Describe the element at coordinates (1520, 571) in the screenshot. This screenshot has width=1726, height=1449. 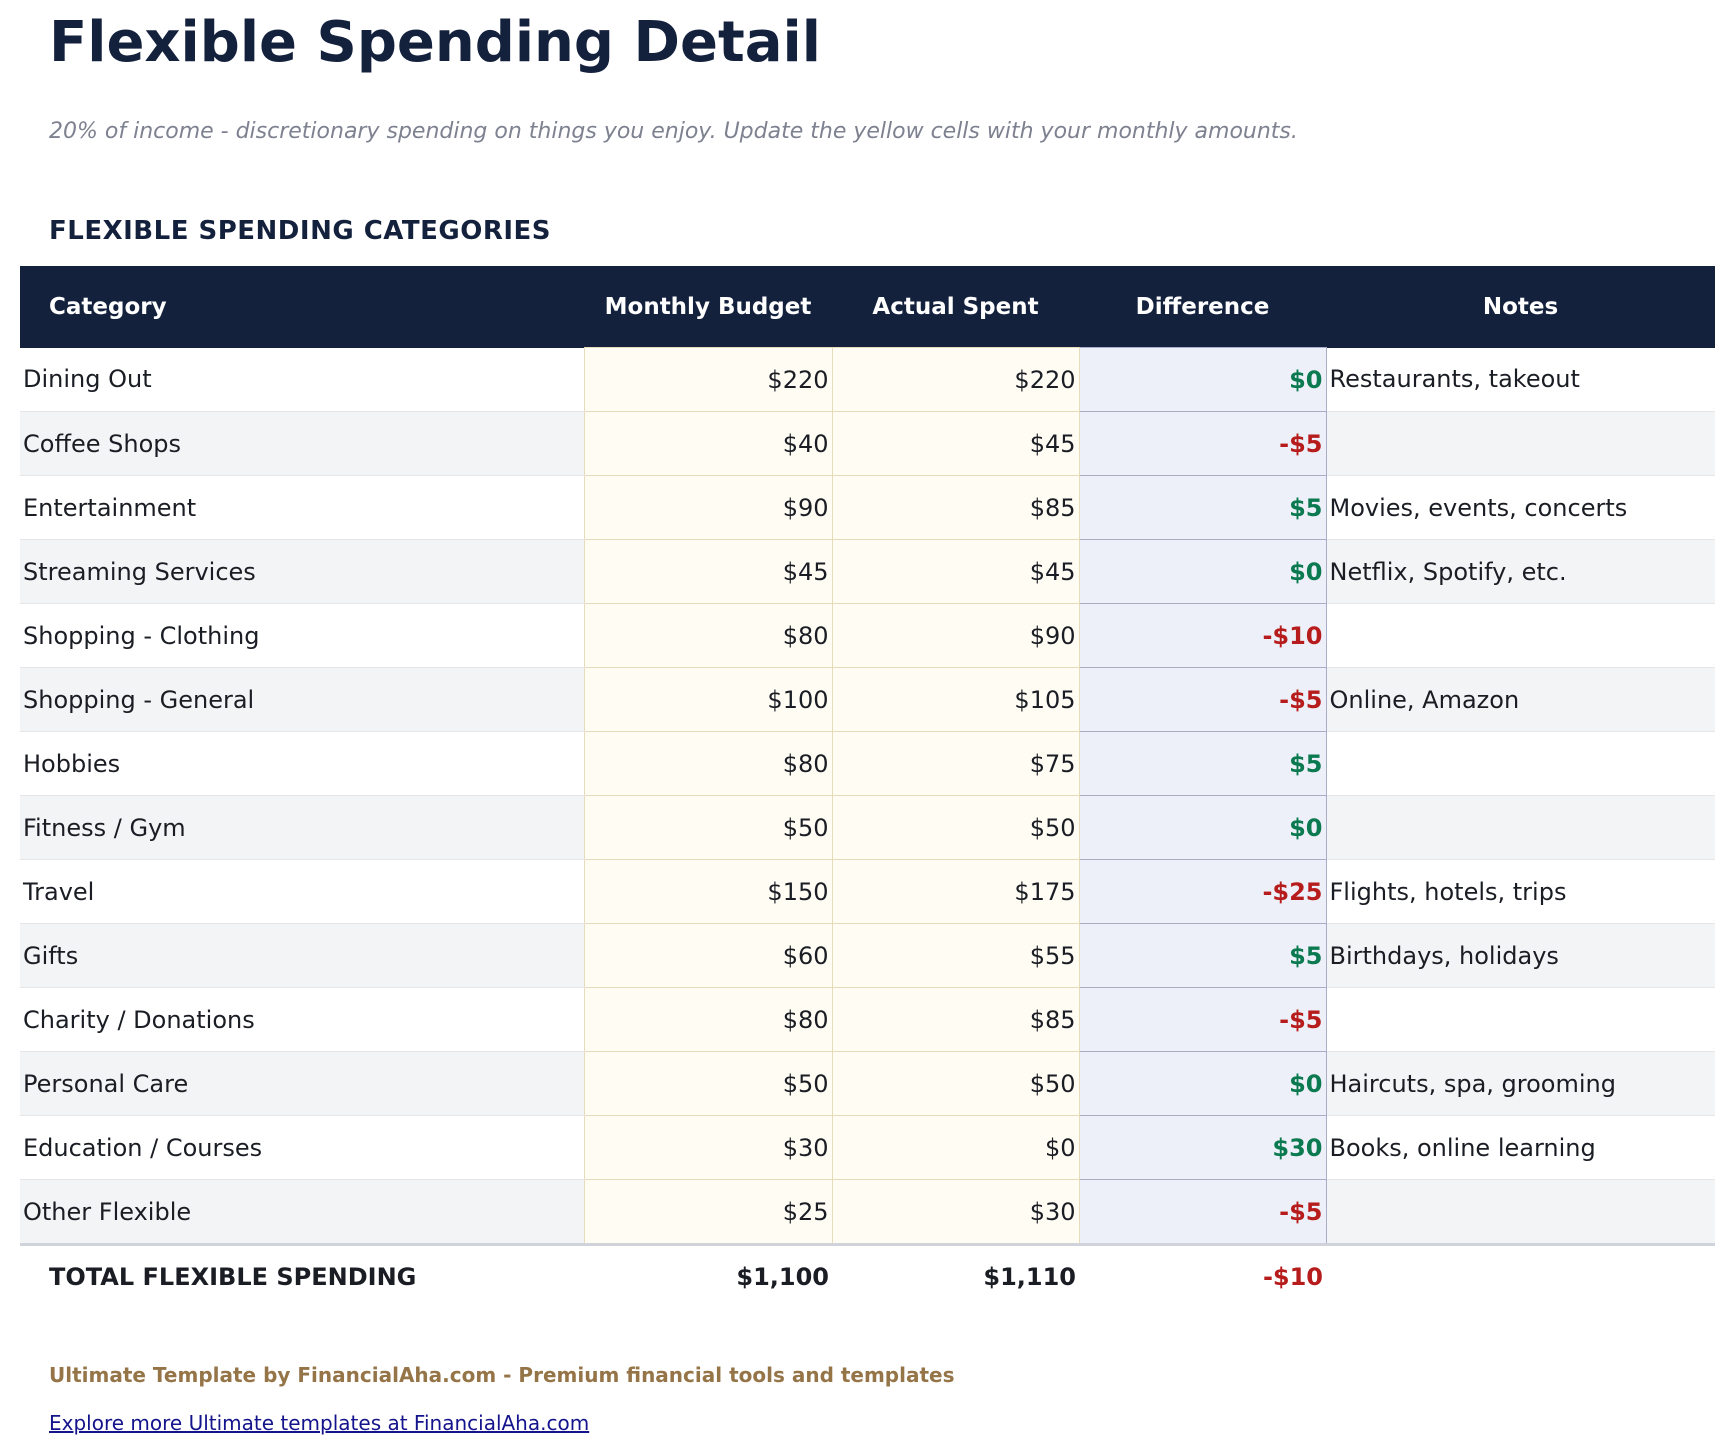
I see `notes-cell: Netflix, Spotify, etc.` at that location.